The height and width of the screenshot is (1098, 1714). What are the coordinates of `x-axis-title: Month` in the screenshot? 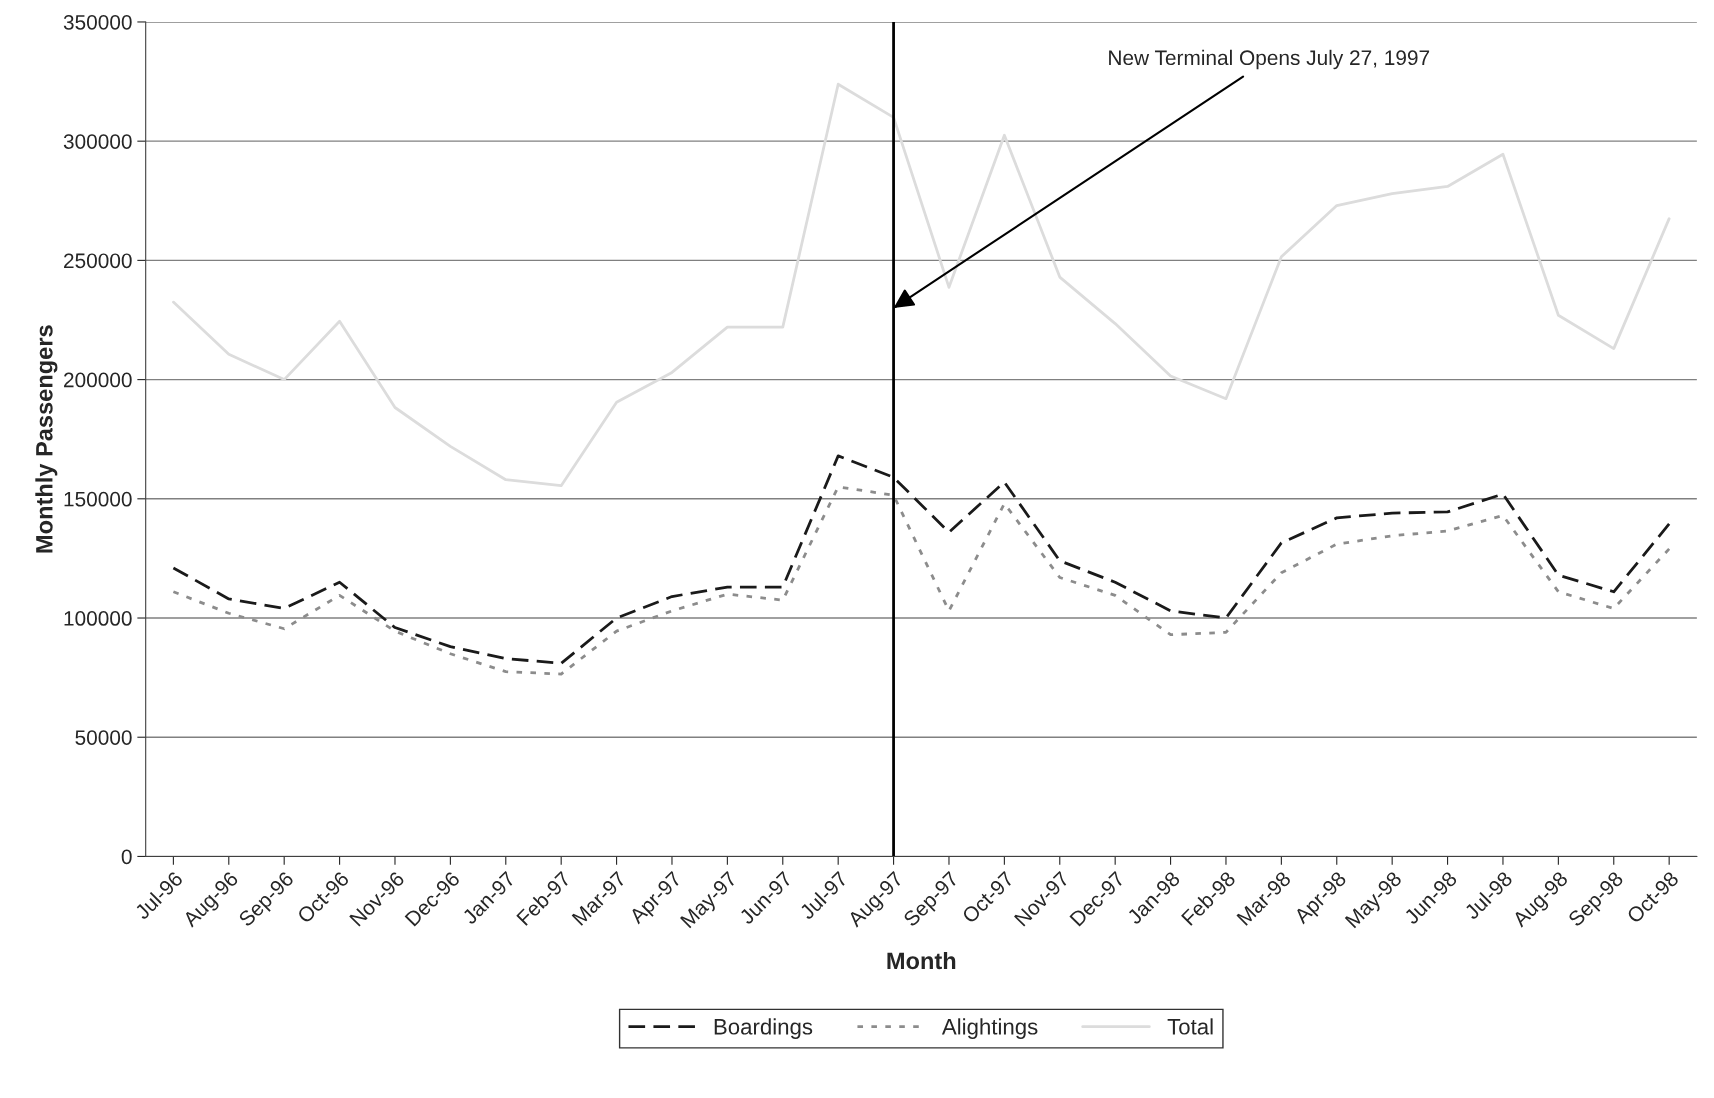 It's located at (921, 960).